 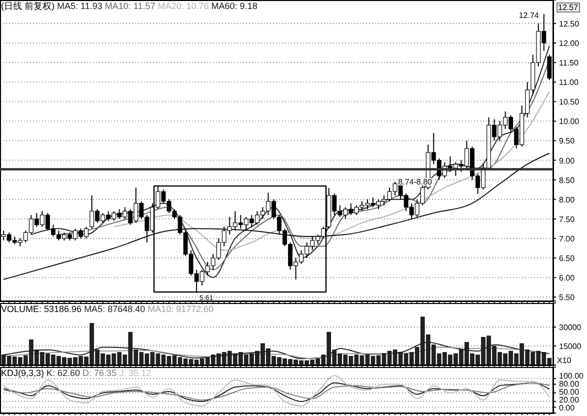 What do you see at coordinates (569, 23) in the screenshot?
I see `y-tick-label: 12.50` at bounding box center [569, 23].